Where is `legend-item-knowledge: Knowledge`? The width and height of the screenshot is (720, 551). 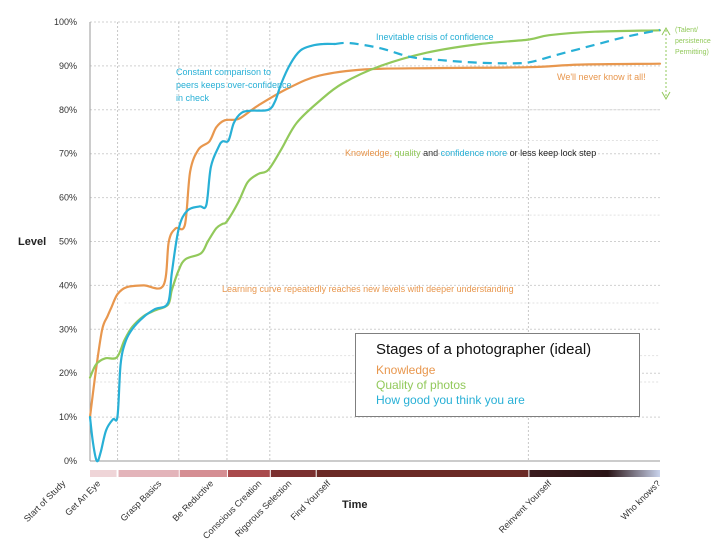
legend-item-knowledge: Knowledge is located at coordinates (406, 370).